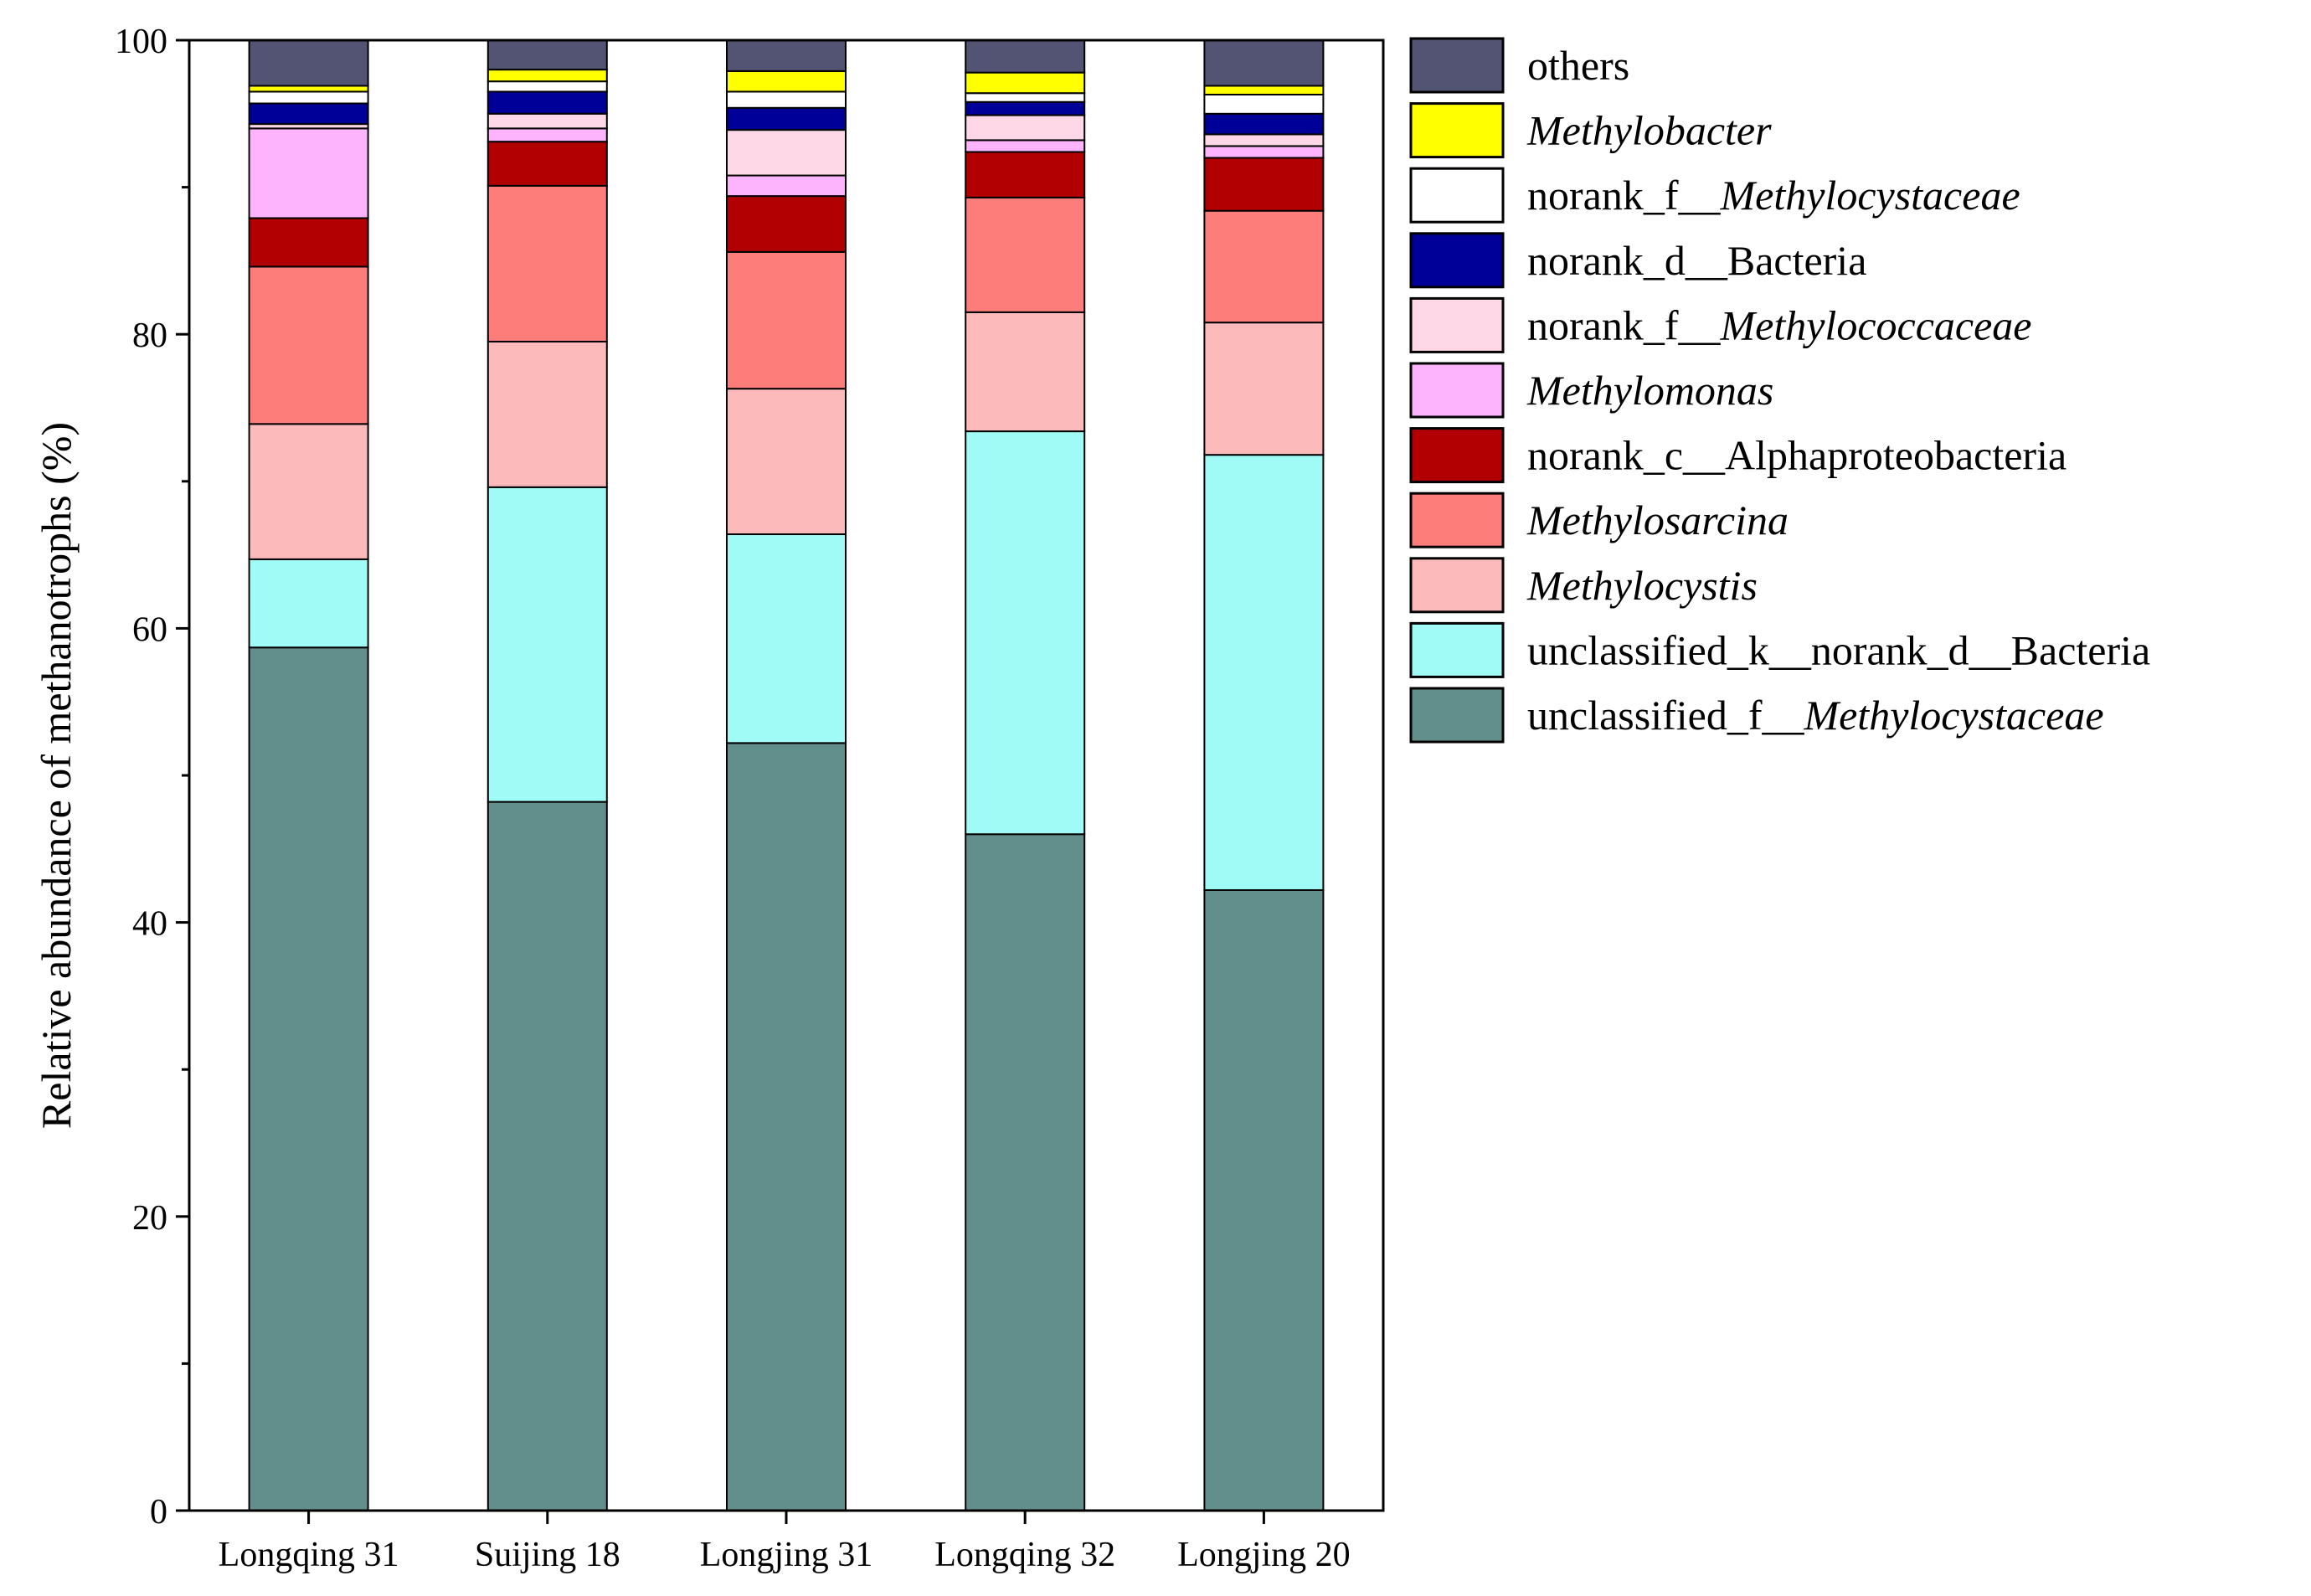  I want to click on y-tick-label: 40, so click(149, 924).